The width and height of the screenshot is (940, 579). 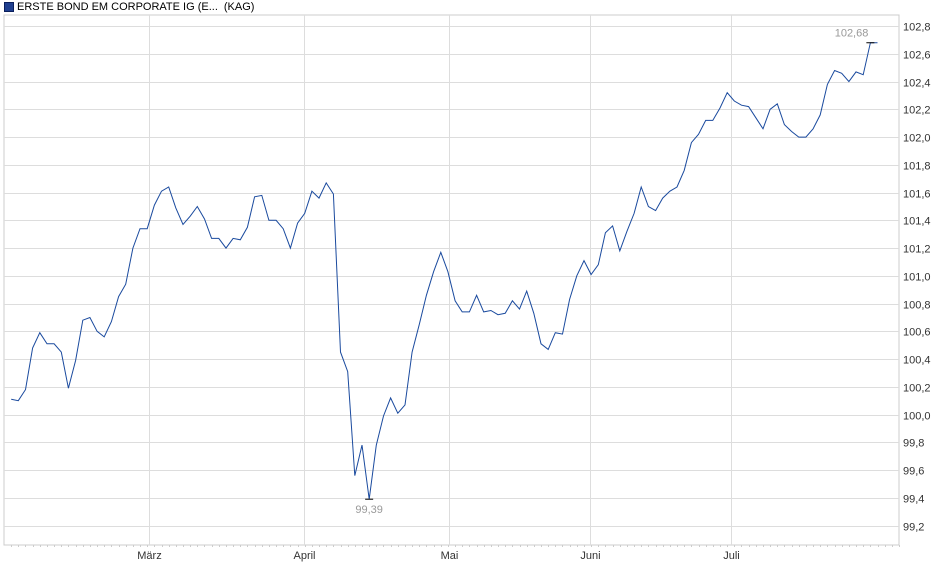 What do you see at coordinates (917, 278) in the screenshot?
I see `y-tick-label: 101,0` at bounding box center [917, 278].